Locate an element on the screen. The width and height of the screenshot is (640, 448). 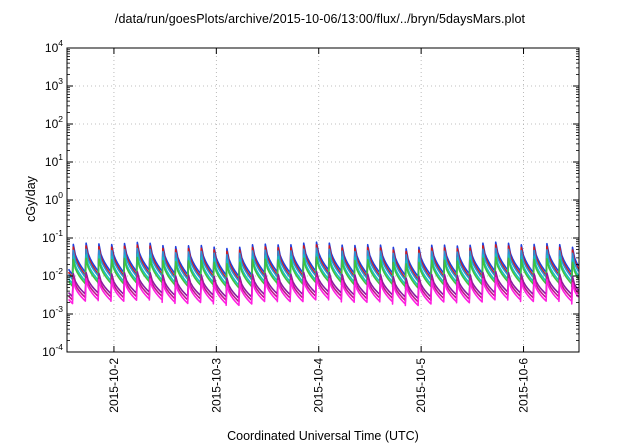
series-group is located at coordinates (323, 274).